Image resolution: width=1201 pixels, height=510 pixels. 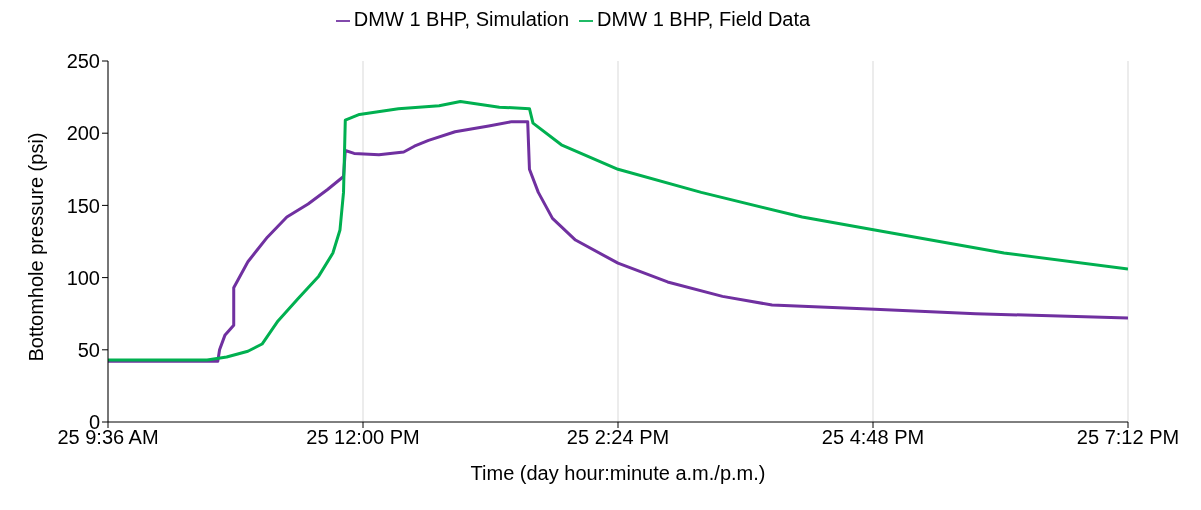 What do you see at coordinates (83, 205) in the screenshot?
I see `y-tick-label: 150` at bounding box center [83, 205].